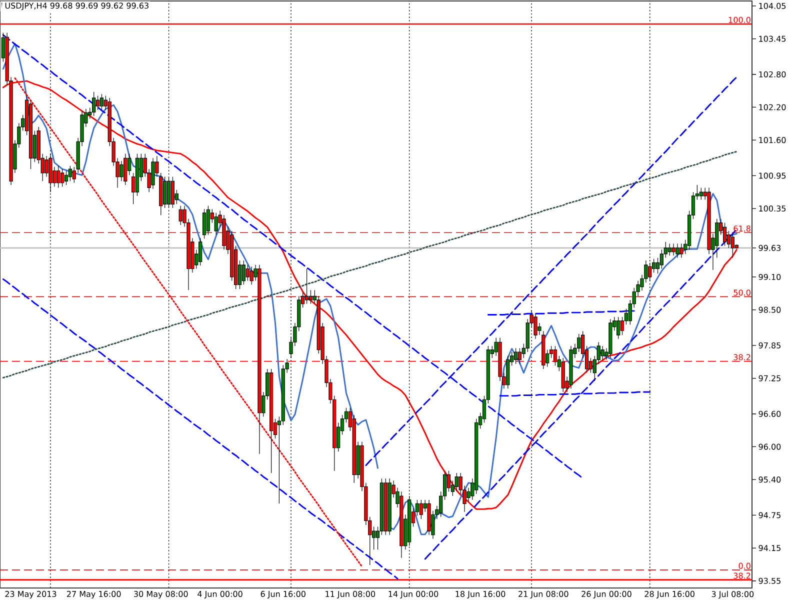  What do you see at coordinates (769, 309) in the screenshot?
I see `y-tick-label: 98.50` at bounding box center [769, 309].